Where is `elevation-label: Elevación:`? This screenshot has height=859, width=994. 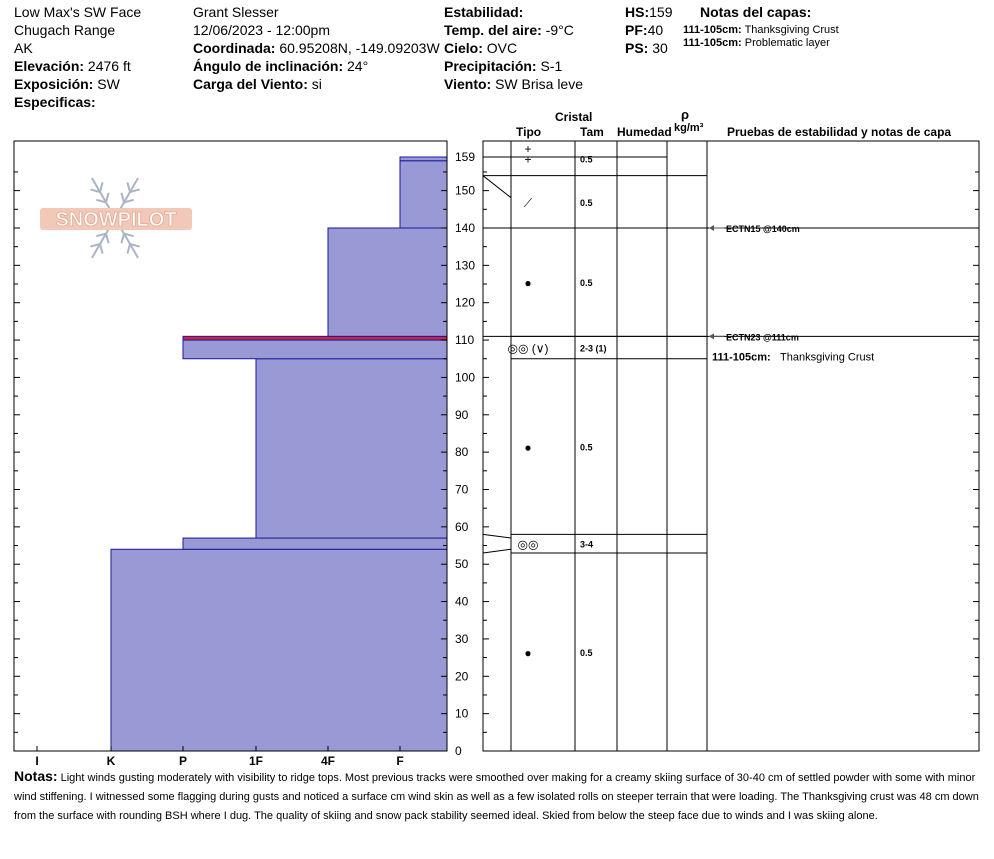
elevation-label: Elevación: is located at coordinates (49, 66).